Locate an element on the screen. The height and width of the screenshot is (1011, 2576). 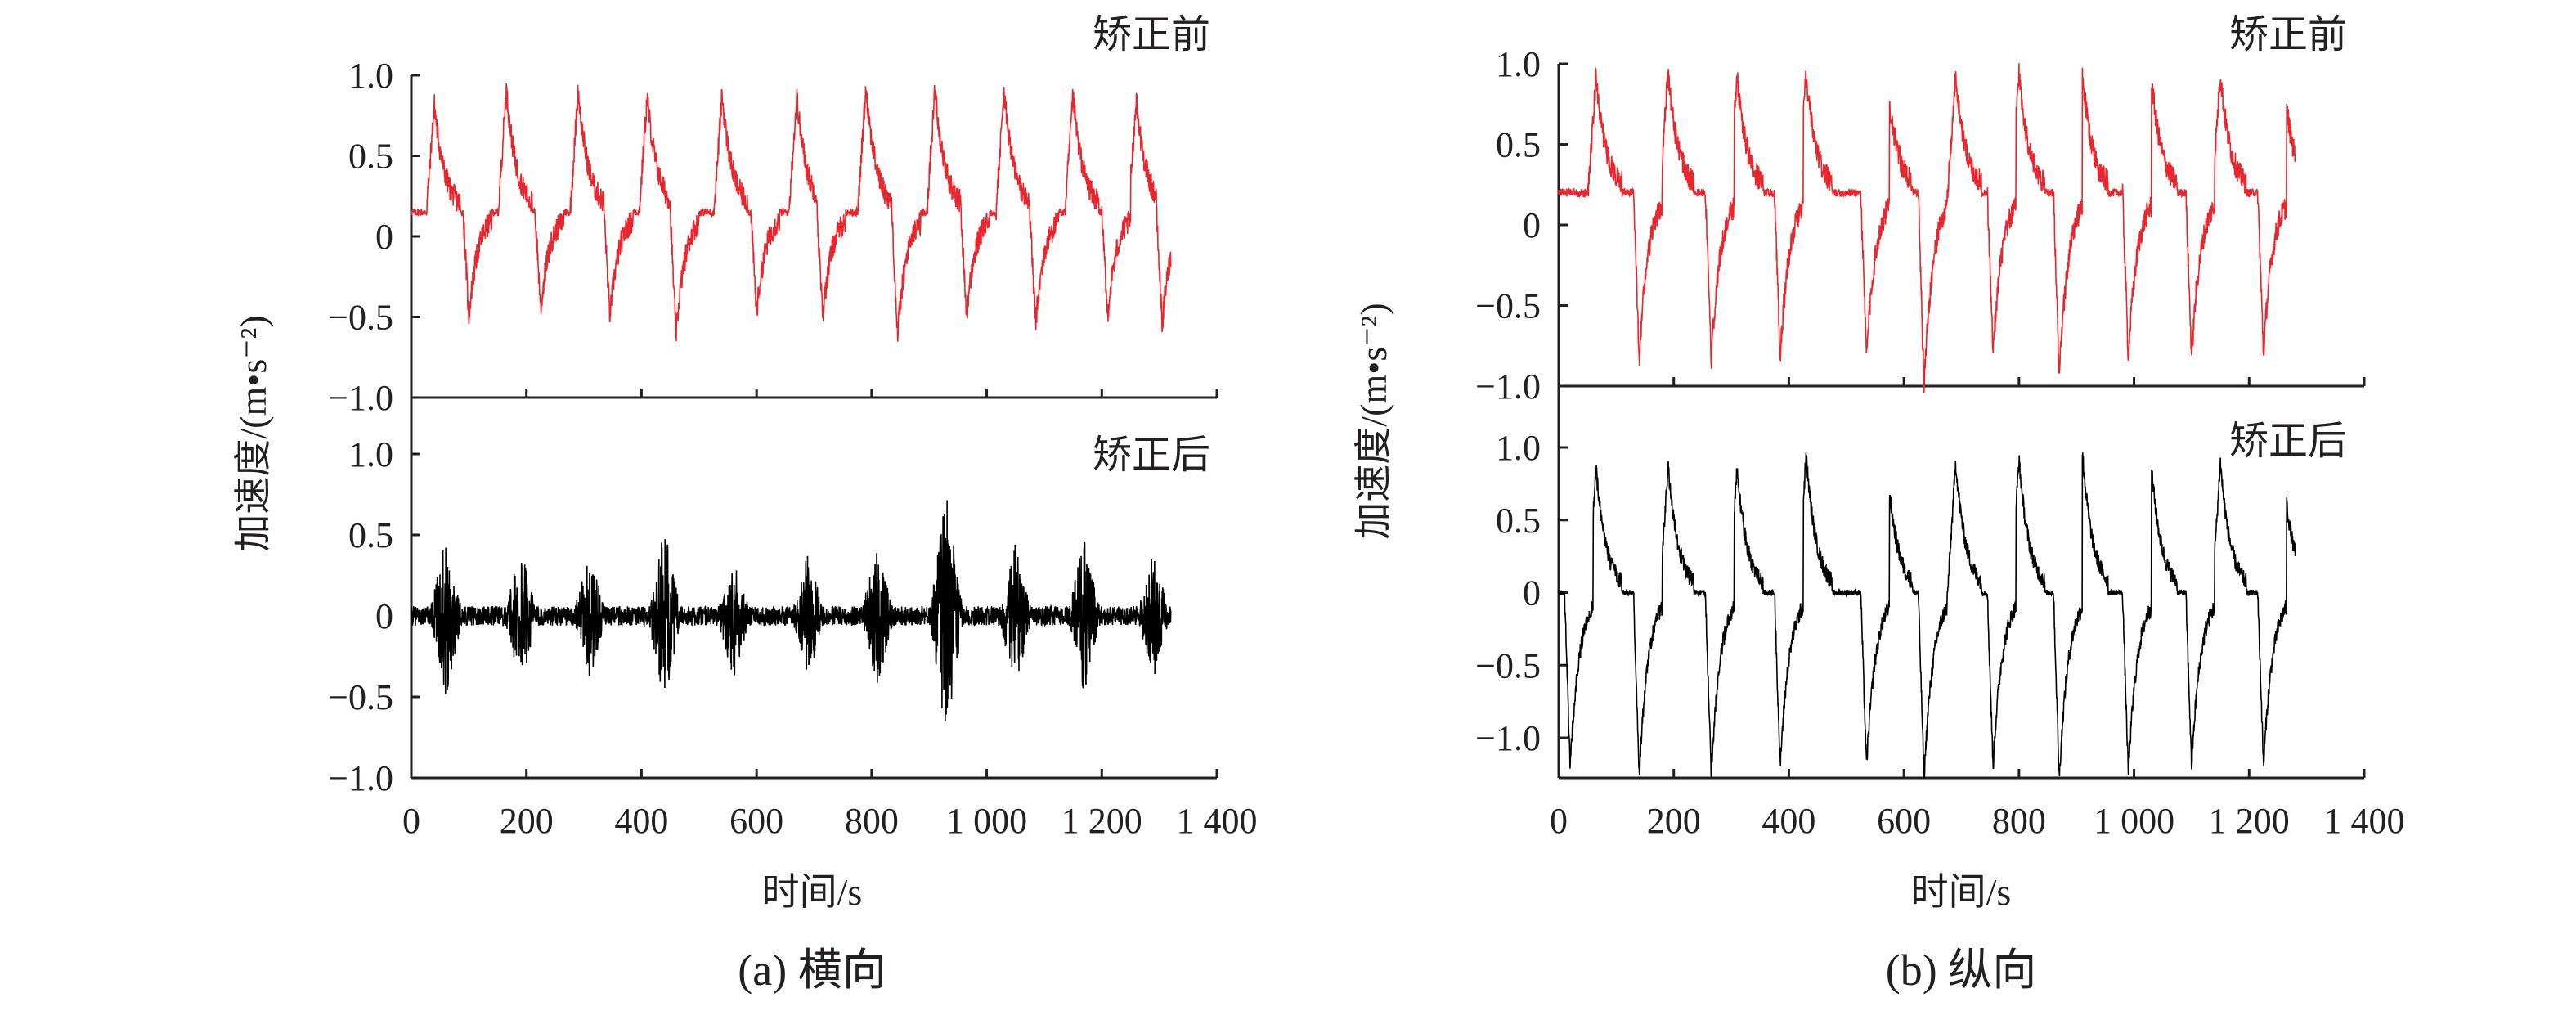
chart-b-top-series is located at coordinates (1927, 228).